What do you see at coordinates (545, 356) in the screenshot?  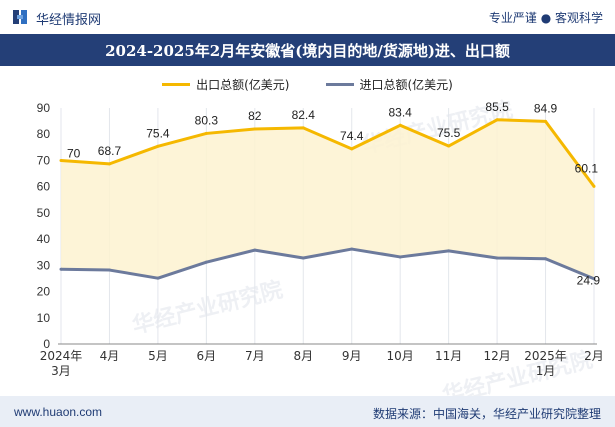 I see `x-tick-label: 2025年` at bounding box center [545, 356].